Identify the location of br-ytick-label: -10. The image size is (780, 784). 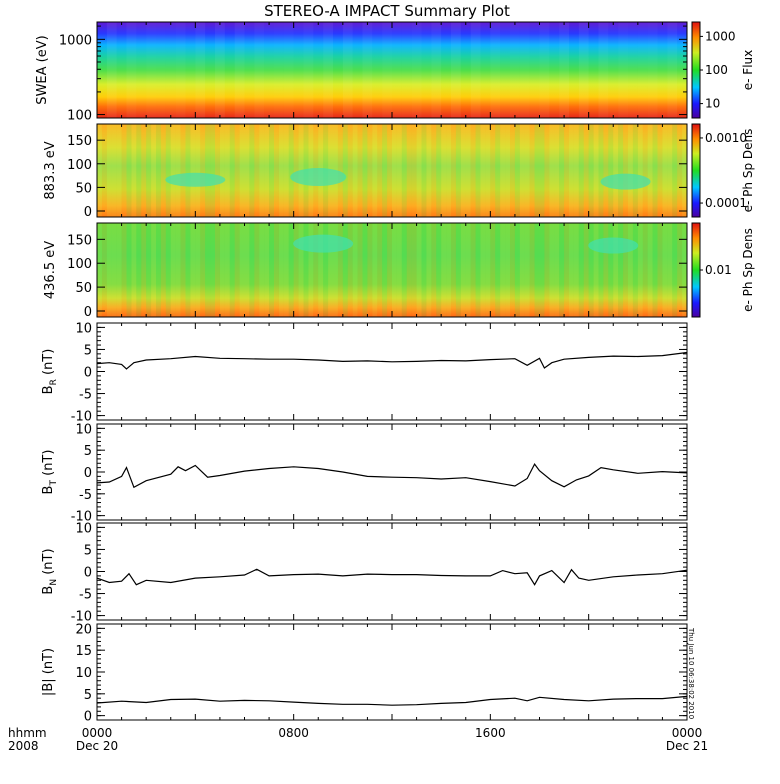
(81, 417).